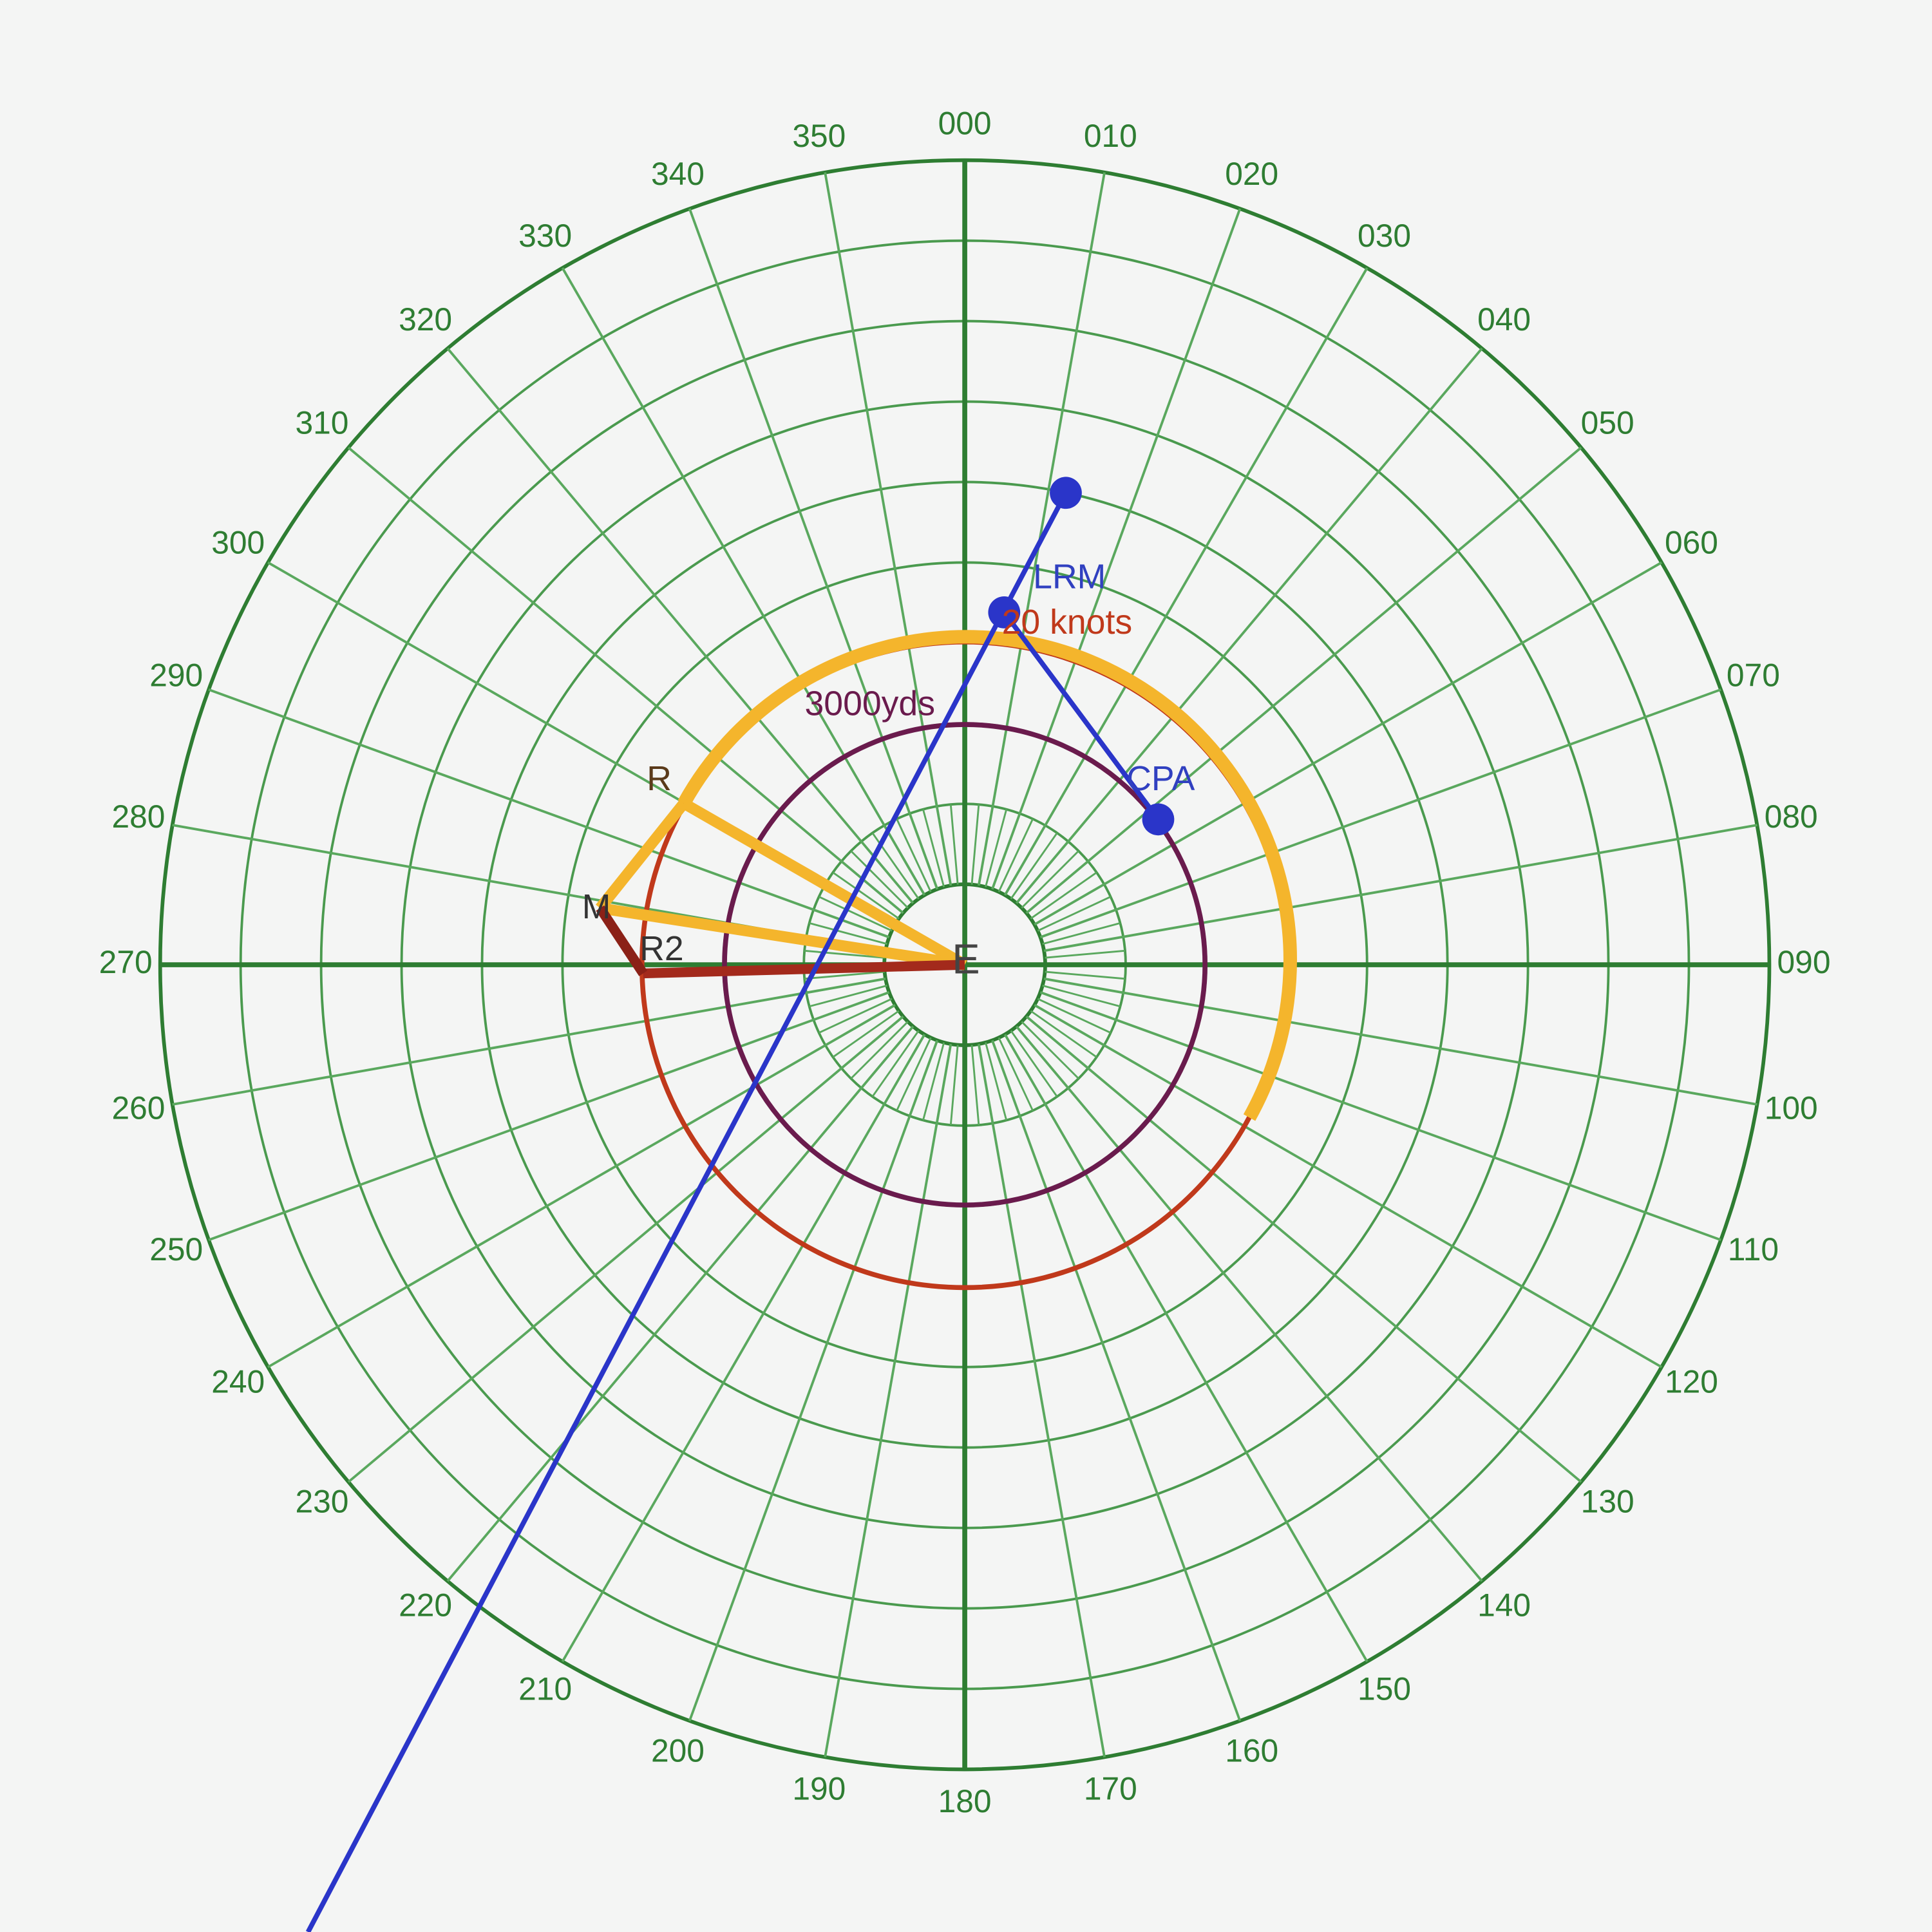 The height and width of the screenshot is (1932, 1932). I want to click on bearing-label: 150, so click(1384, 1689).